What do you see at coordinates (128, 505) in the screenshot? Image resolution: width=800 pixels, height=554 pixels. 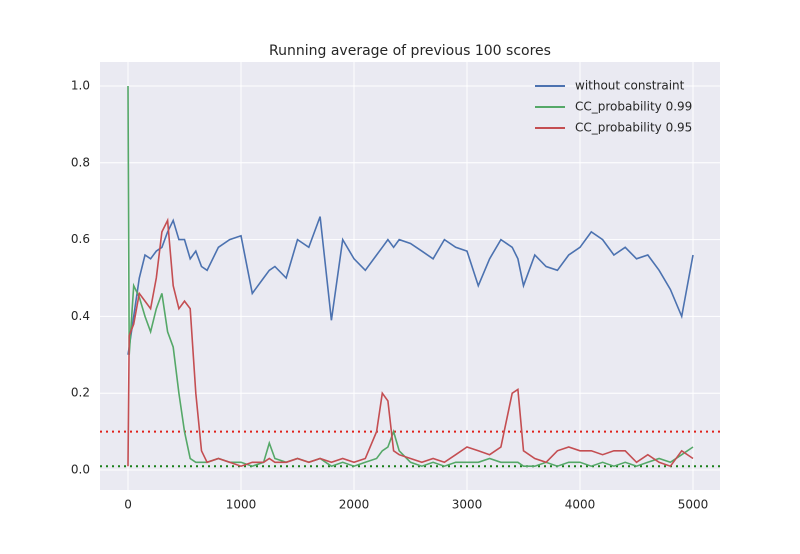 I see `x-tick-label: 0` at bounding box center [128, 505].